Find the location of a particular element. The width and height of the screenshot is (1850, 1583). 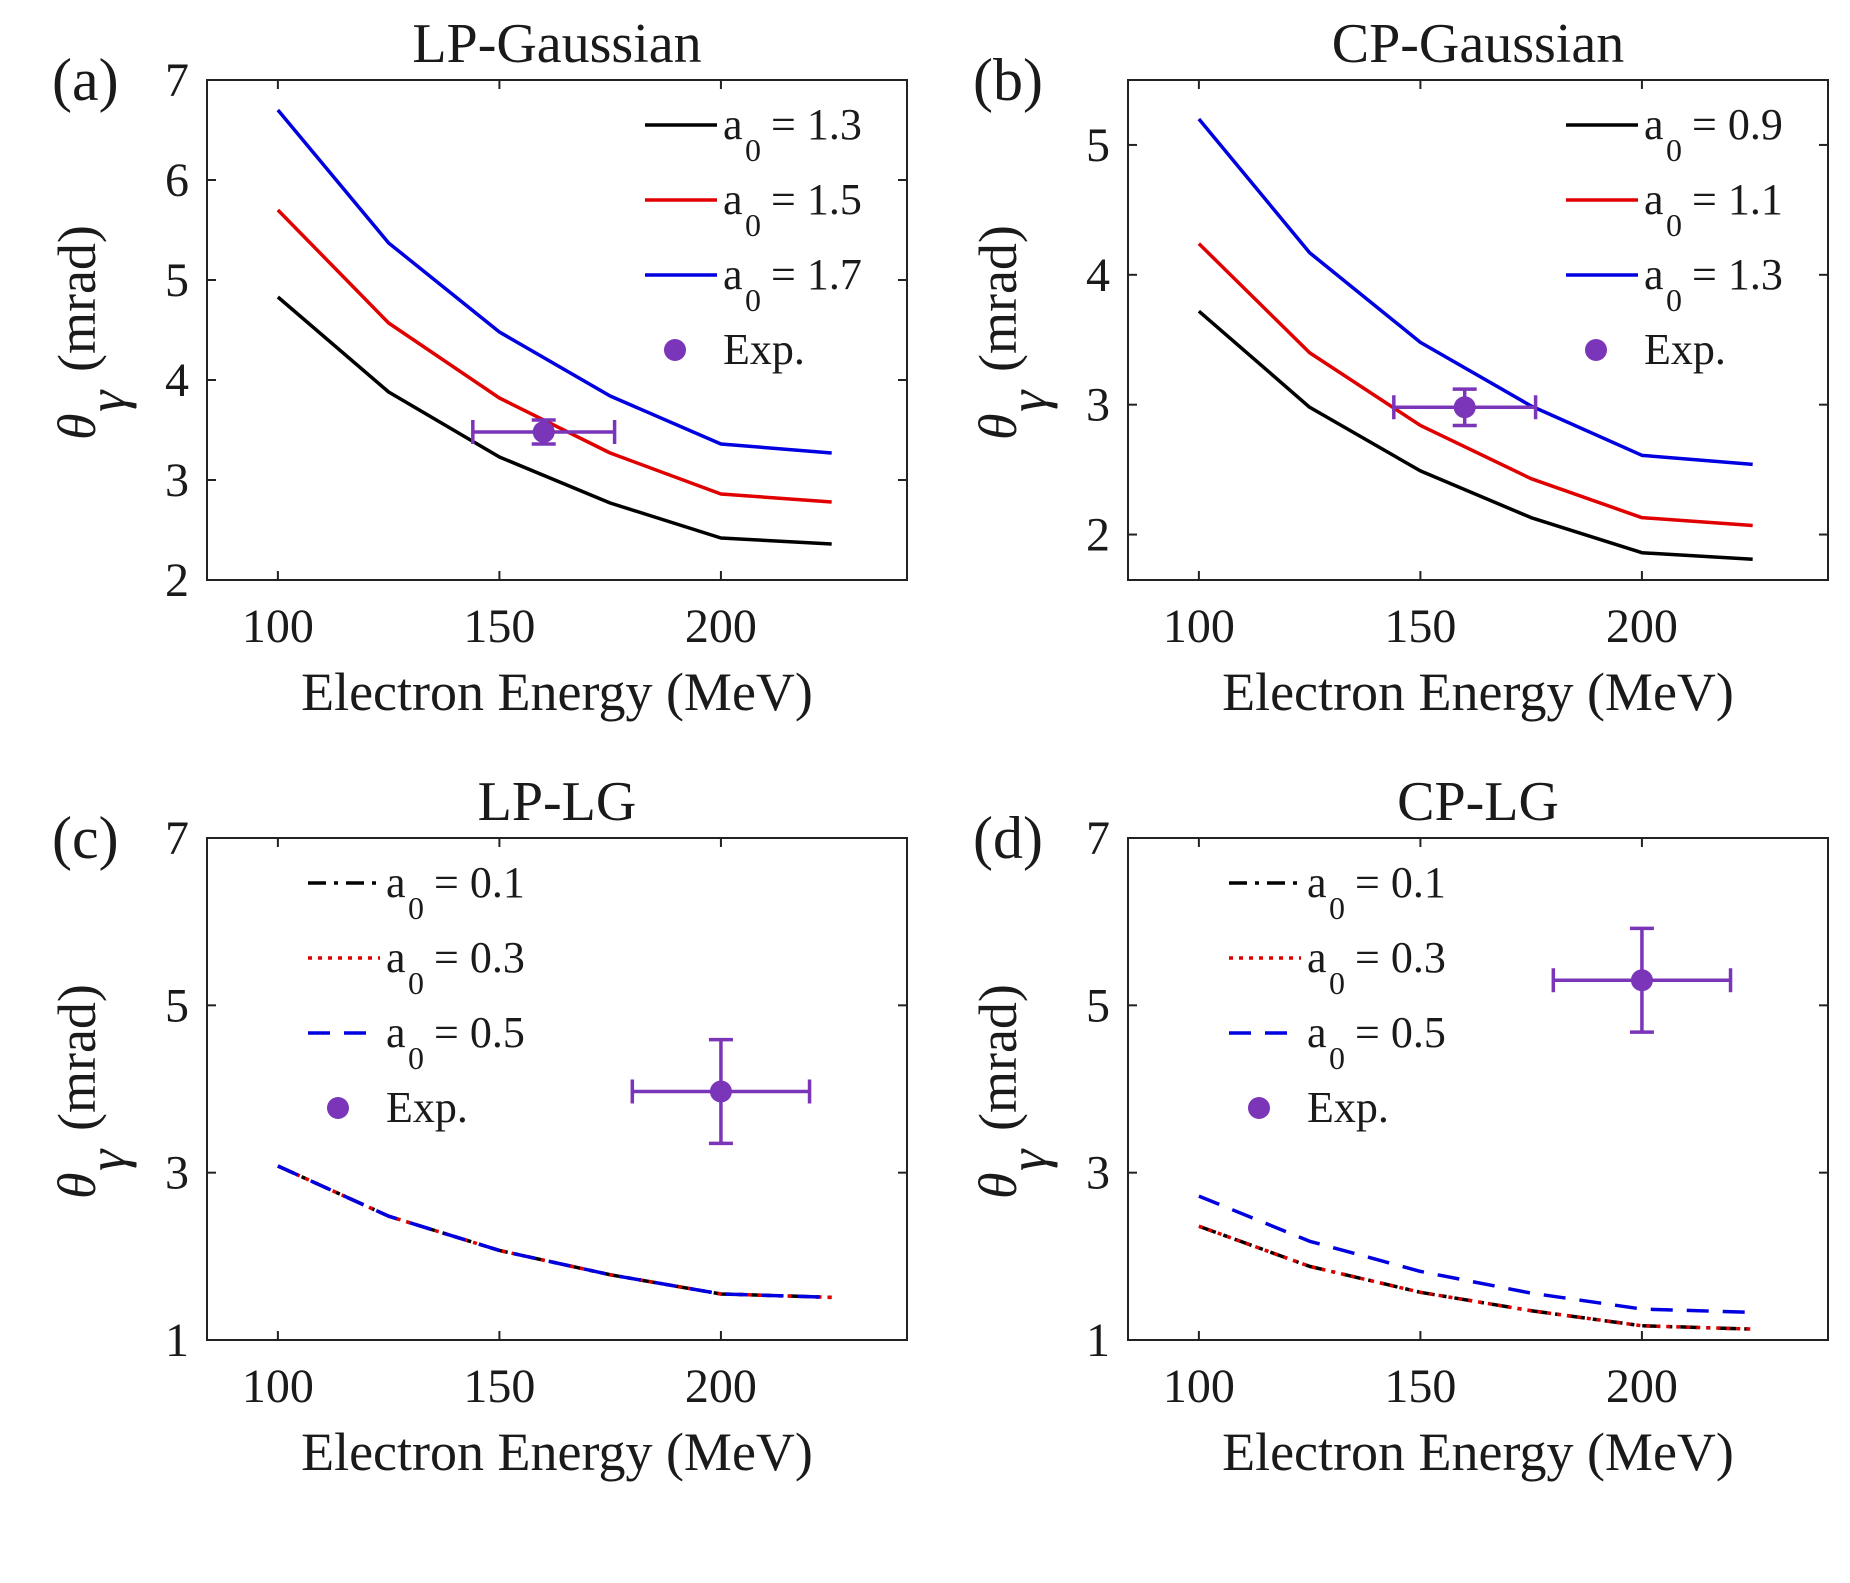

legend-label-value: = 0.1 is located at coordinates (1400, 882).